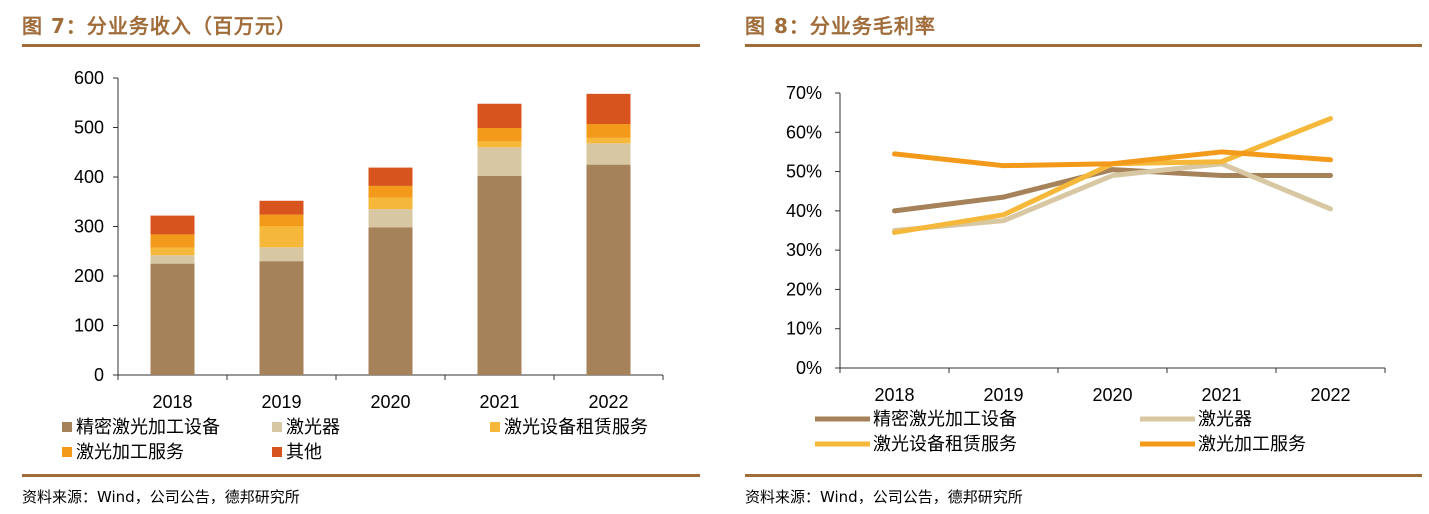 The height and width of the screenshot is (514, 1429). I want to click on bar-segment-series-3-2021, so click(499, 144).